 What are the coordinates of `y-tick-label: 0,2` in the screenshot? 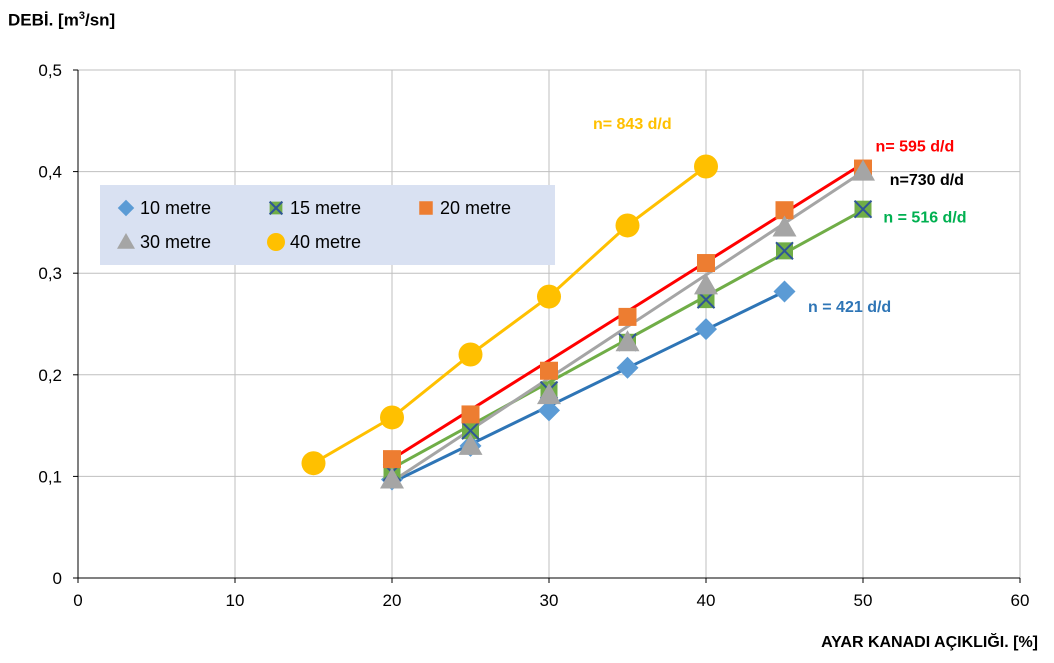 It's located at (50, 375).